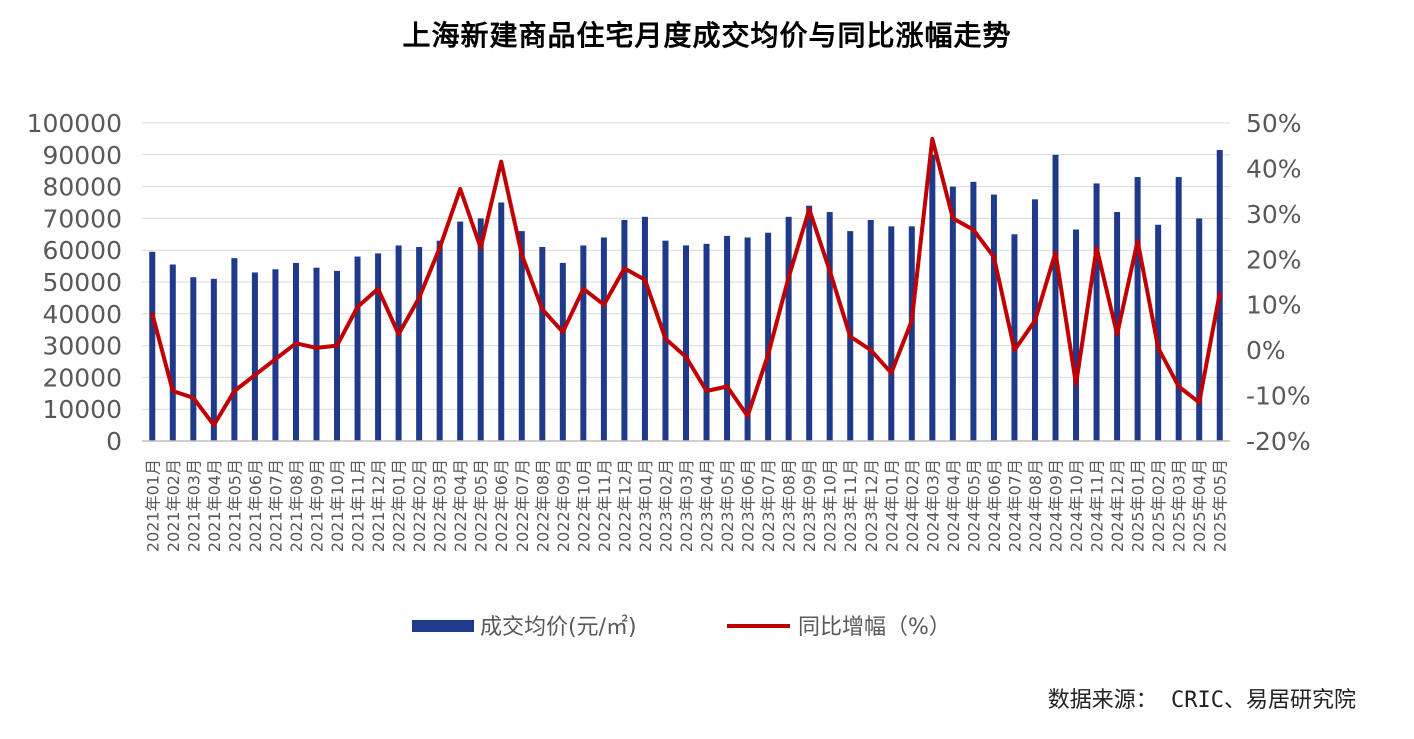 The width and height of the screenshot is (1414, 739). Describe the element at coordinates (82, 346) in the screenshot. I see `y-left-tick-label: 30000` at that location.